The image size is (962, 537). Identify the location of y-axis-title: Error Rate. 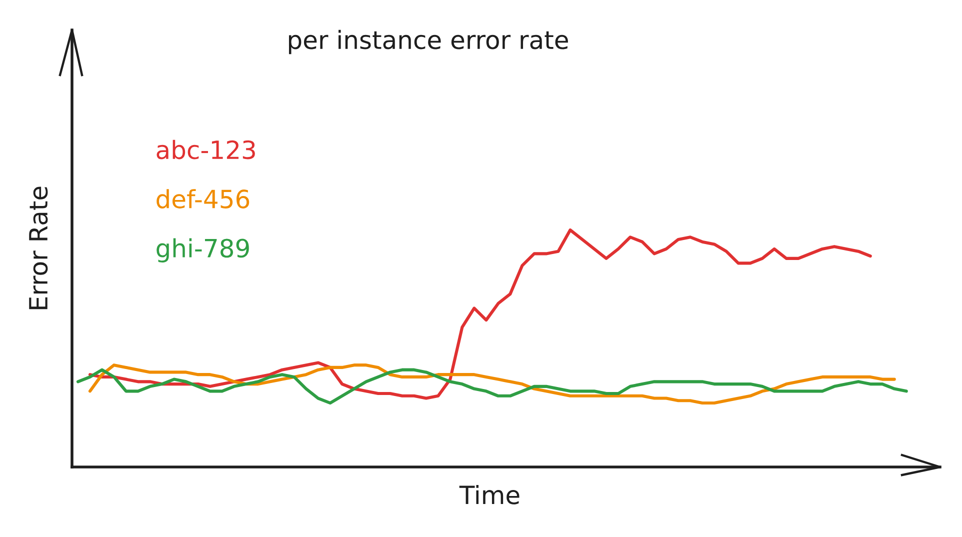
(38, 248).